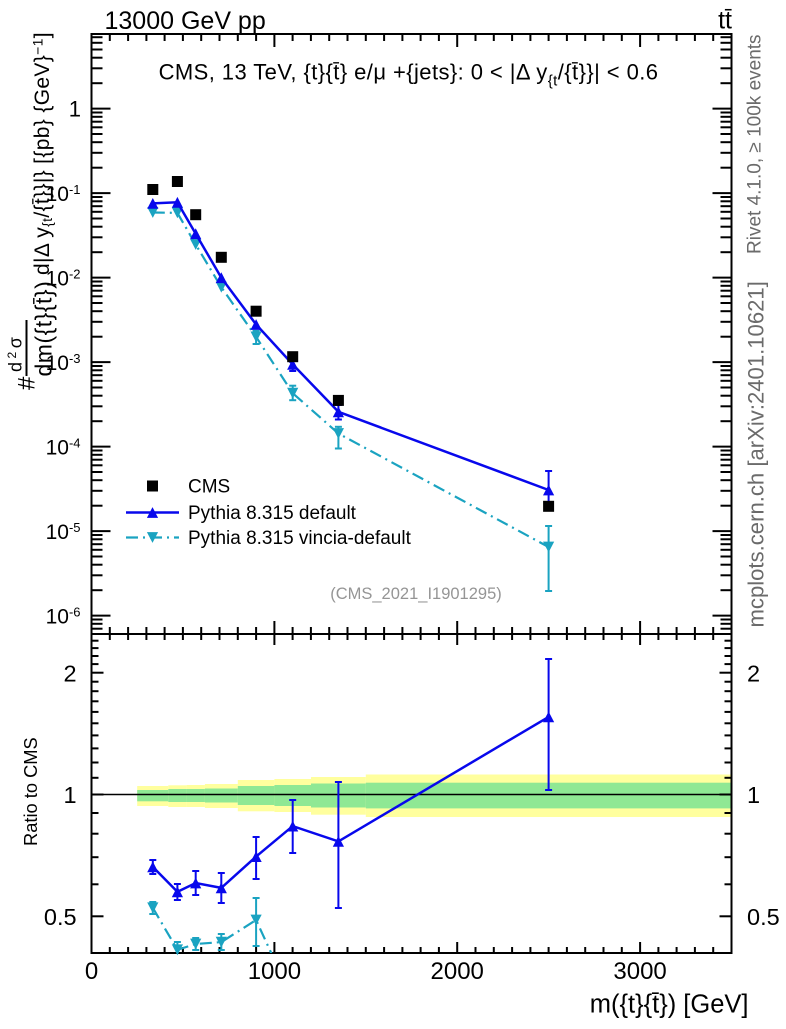 The width and height of the screenshot is (786, 1029). Describe the element at coordinates (669, 1005) in the screenshot. I see `svg-text: m({t}{t̄}) [GeV]` at that location.